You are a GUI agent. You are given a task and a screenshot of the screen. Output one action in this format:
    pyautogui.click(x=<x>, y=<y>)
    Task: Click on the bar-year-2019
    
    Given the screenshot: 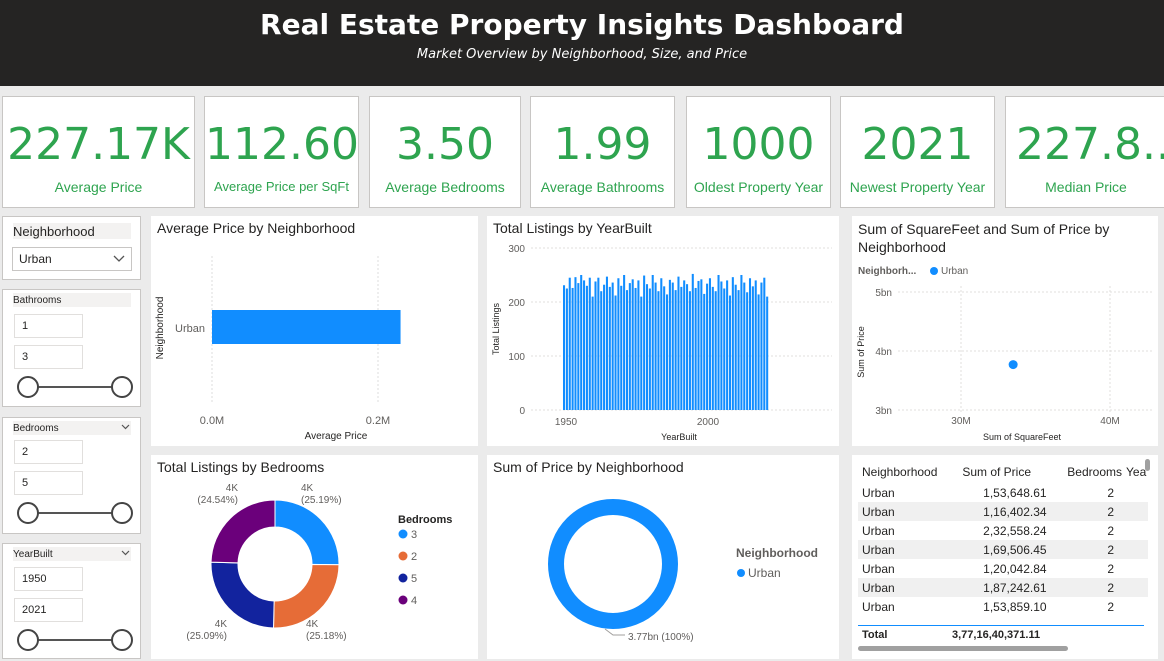 What is the action you would take?
    pyautogui.click(x=761, y=346)
    